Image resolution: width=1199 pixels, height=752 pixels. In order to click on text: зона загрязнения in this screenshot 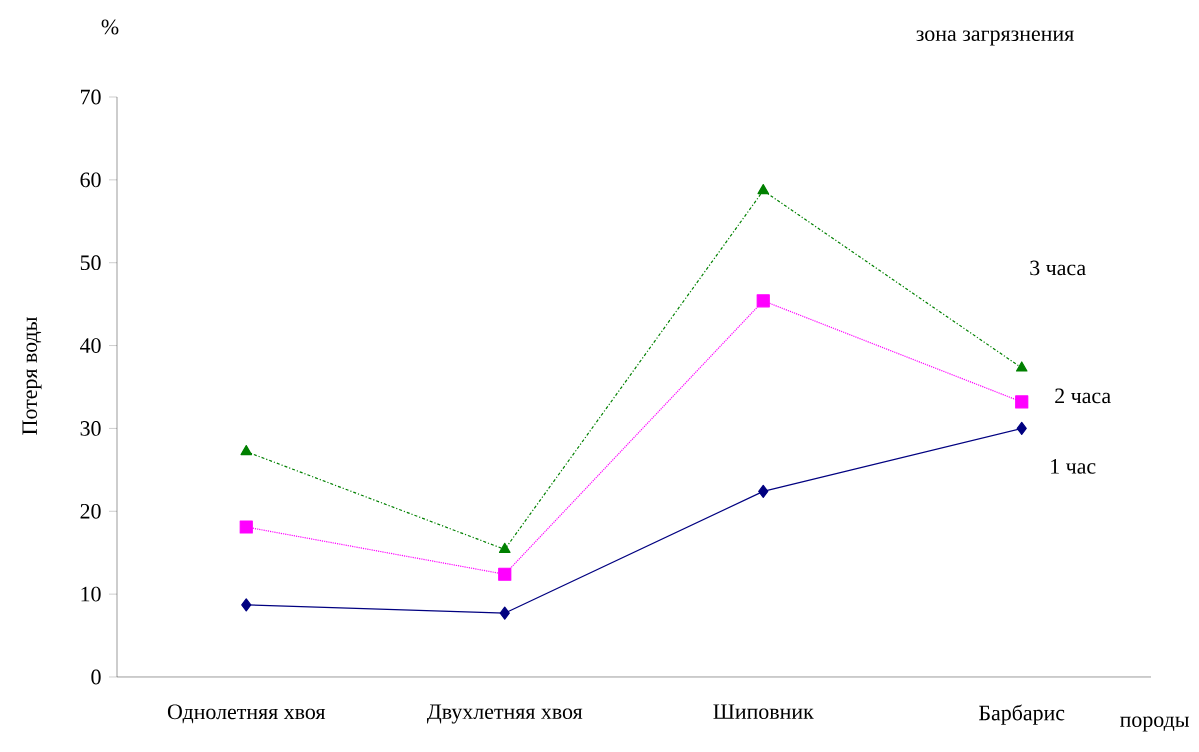, I will do `click(995, 38)`.